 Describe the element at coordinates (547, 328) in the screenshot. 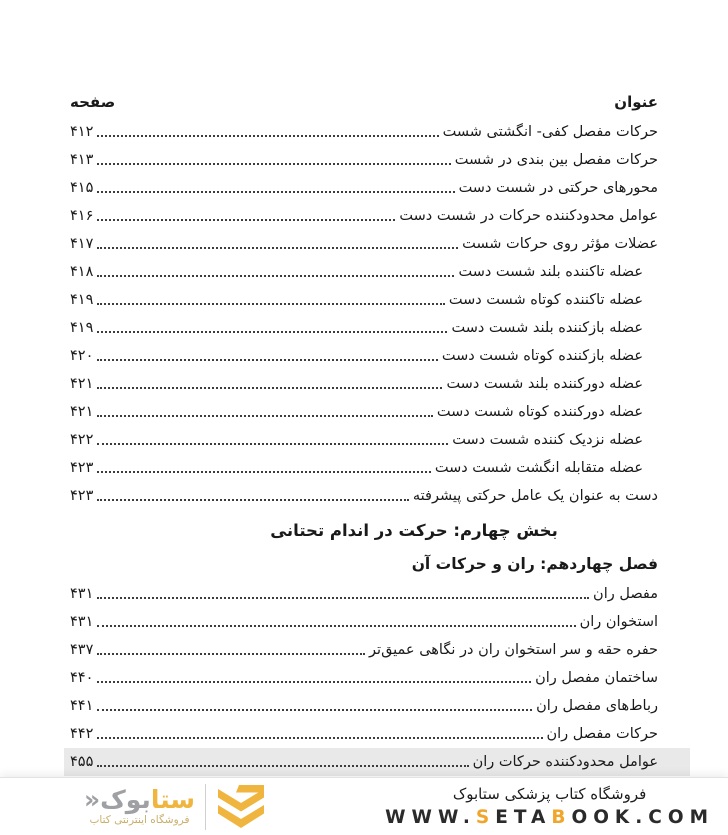

I see `toc-row-title: عضله بازکننده بلند شست دست` at that location.